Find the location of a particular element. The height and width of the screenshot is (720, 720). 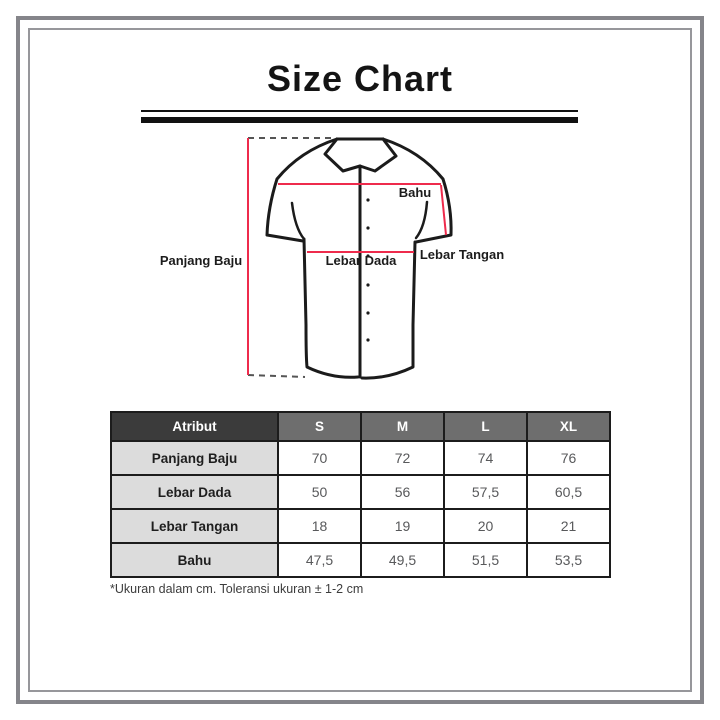

table-row-lebar-tangan: Lebar Tangan 18 19 20 21 is located at coordinates (360, 526).